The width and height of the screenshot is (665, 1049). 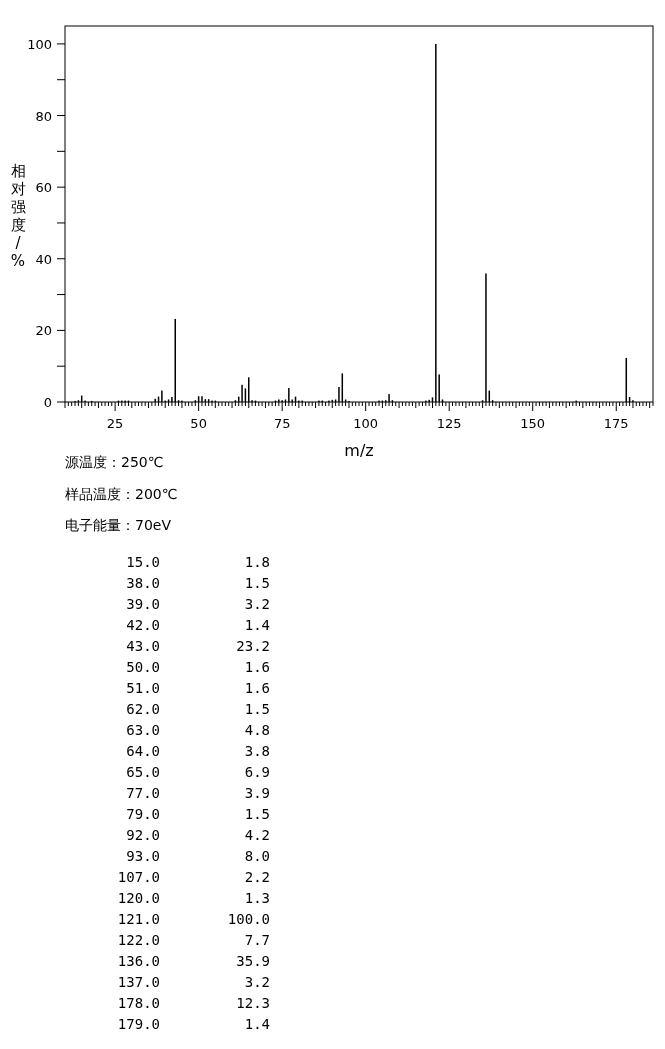 What do you see at coordinates (253, 646) in the screenshot?
I see `text: 23.2` at bounding box center [253, 646].